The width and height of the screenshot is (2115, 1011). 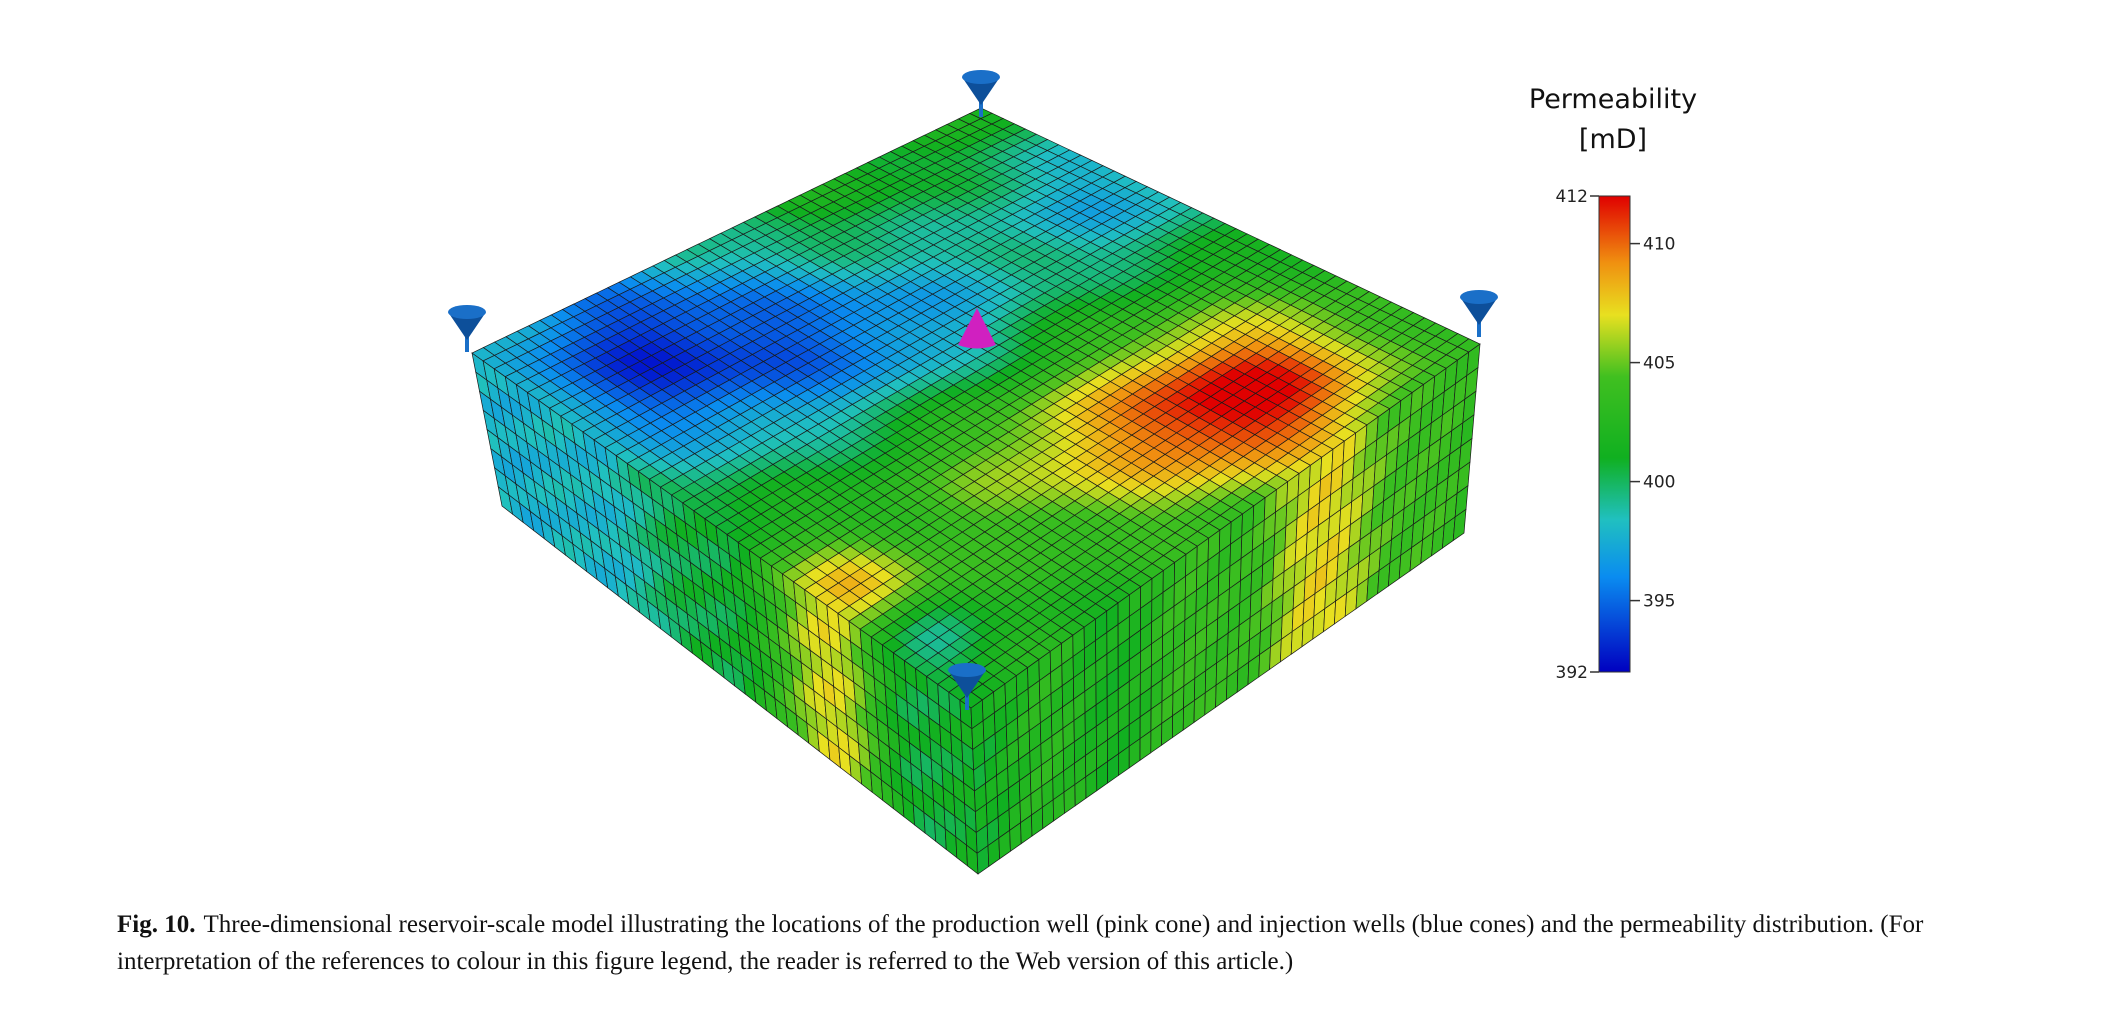 What do you see at coordinates (1613, 99) in the screenshot?
I see `colorbar-title: Permeability` at bounding box center [1613, 99].